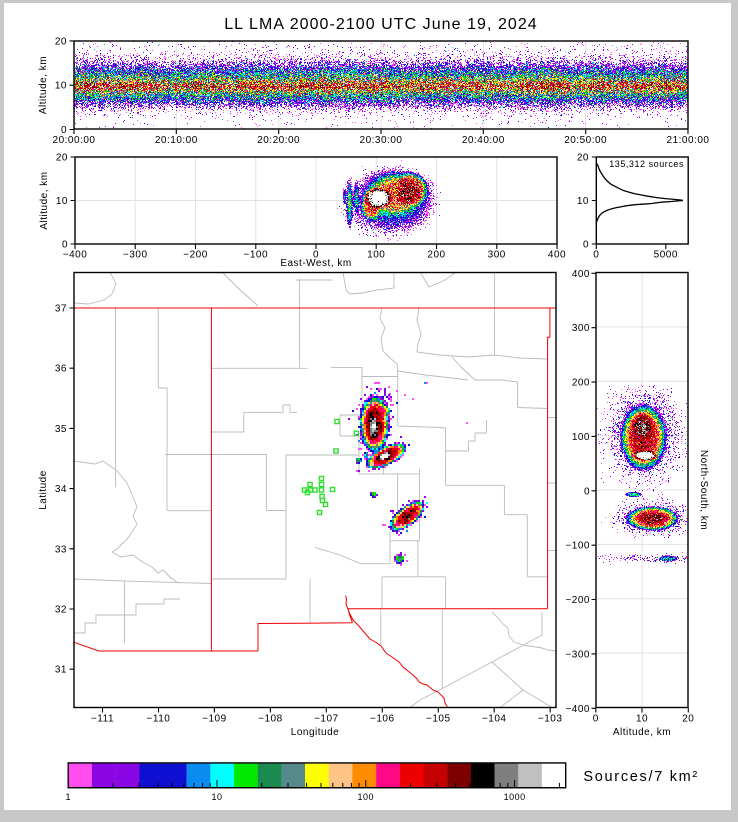  I want to click on svg-text: 36, so click(61, 369).